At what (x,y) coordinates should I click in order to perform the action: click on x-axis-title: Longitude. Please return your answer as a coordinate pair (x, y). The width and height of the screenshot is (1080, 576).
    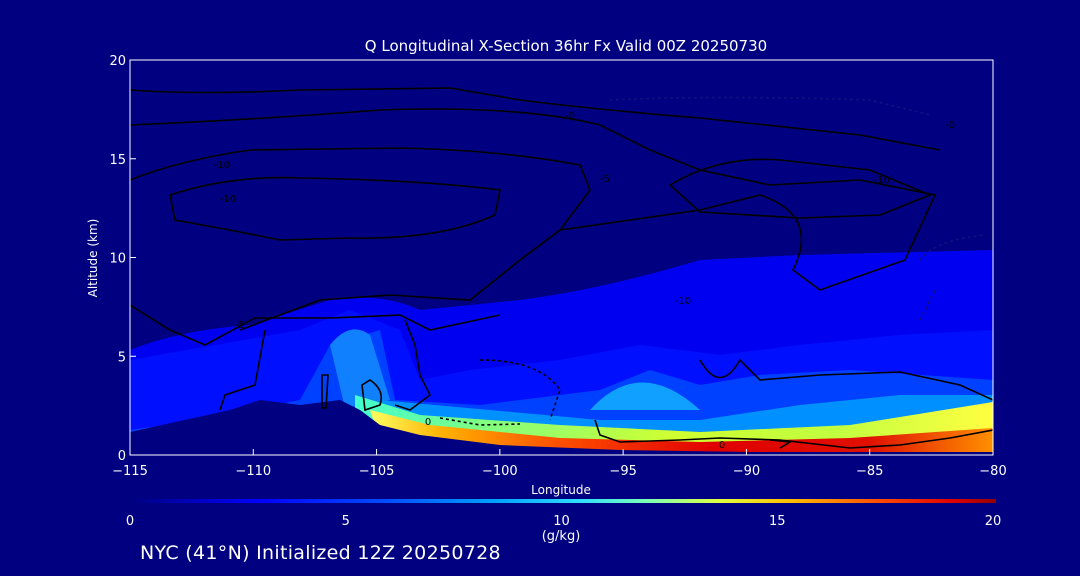
    Looking at the image, I should click on (561, 490).